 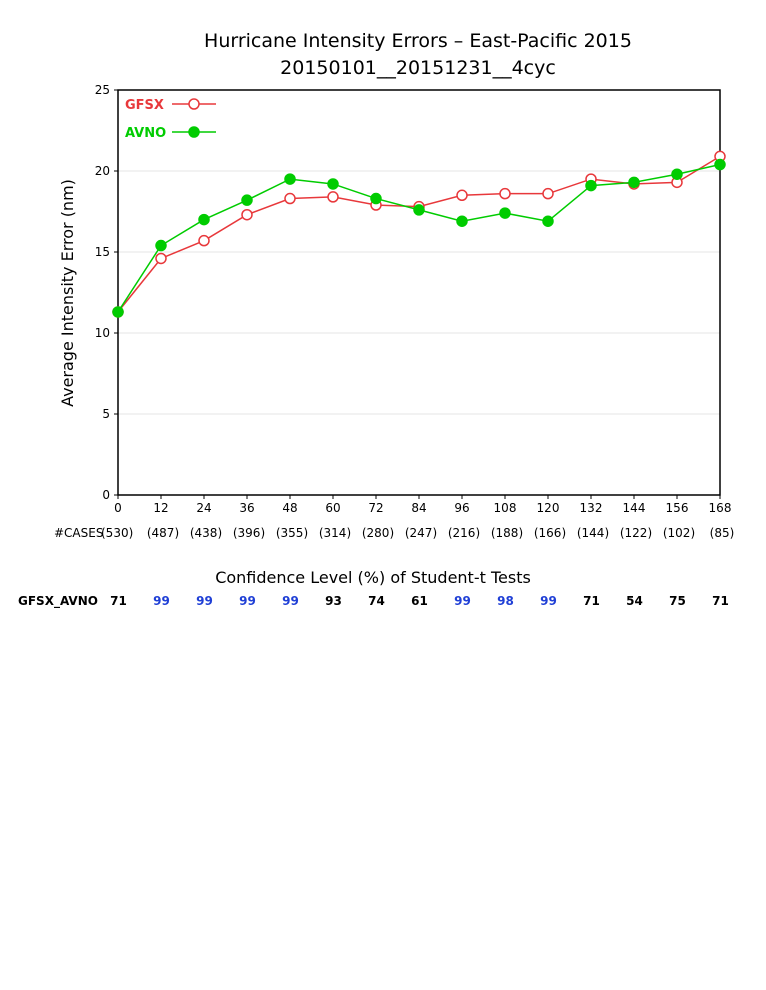 What do you see at coordinates (332, 508) in the screenshot?
I see `x-tick-label: 60` at bounding box center [332, 508].